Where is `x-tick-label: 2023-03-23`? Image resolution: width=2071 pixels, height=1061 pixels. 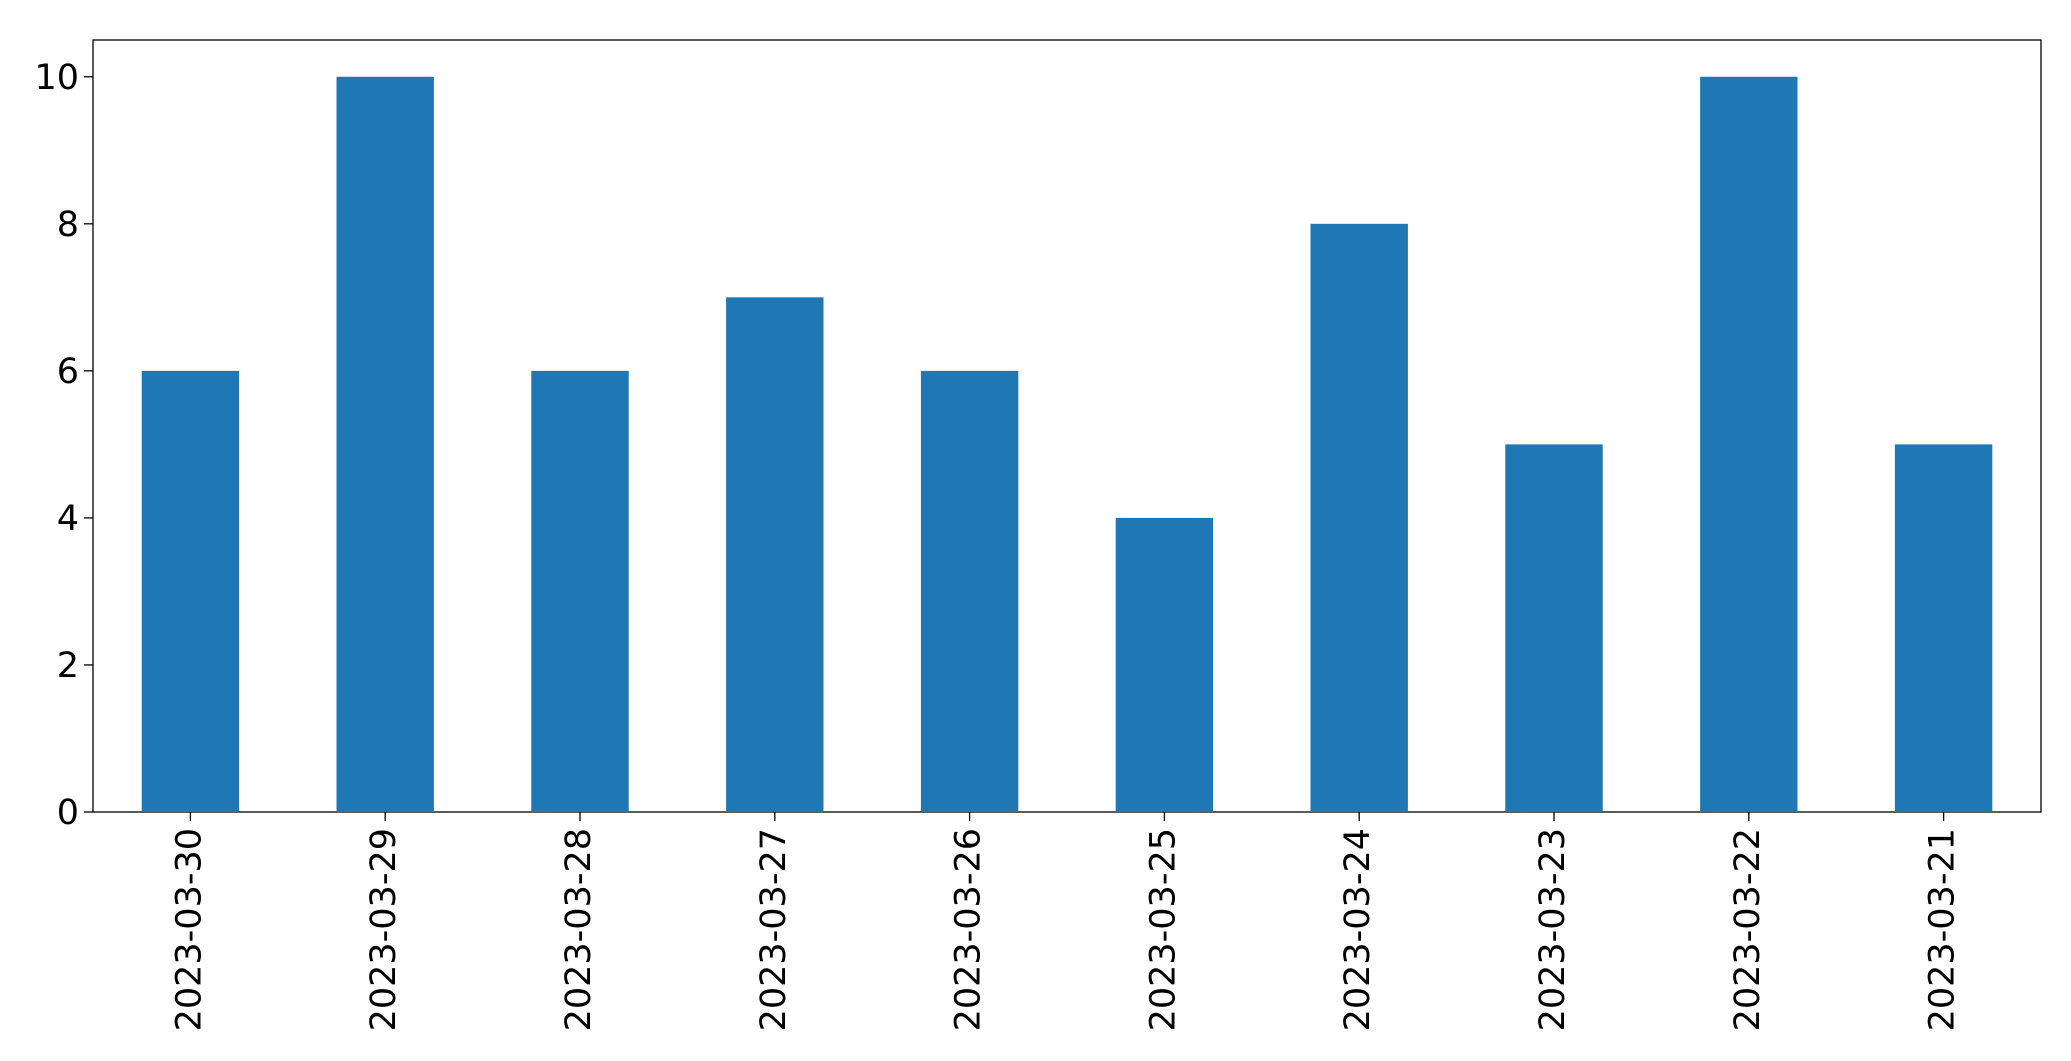 x-tick-label: 2023-03-23 is located at coordinates (1553, 929).